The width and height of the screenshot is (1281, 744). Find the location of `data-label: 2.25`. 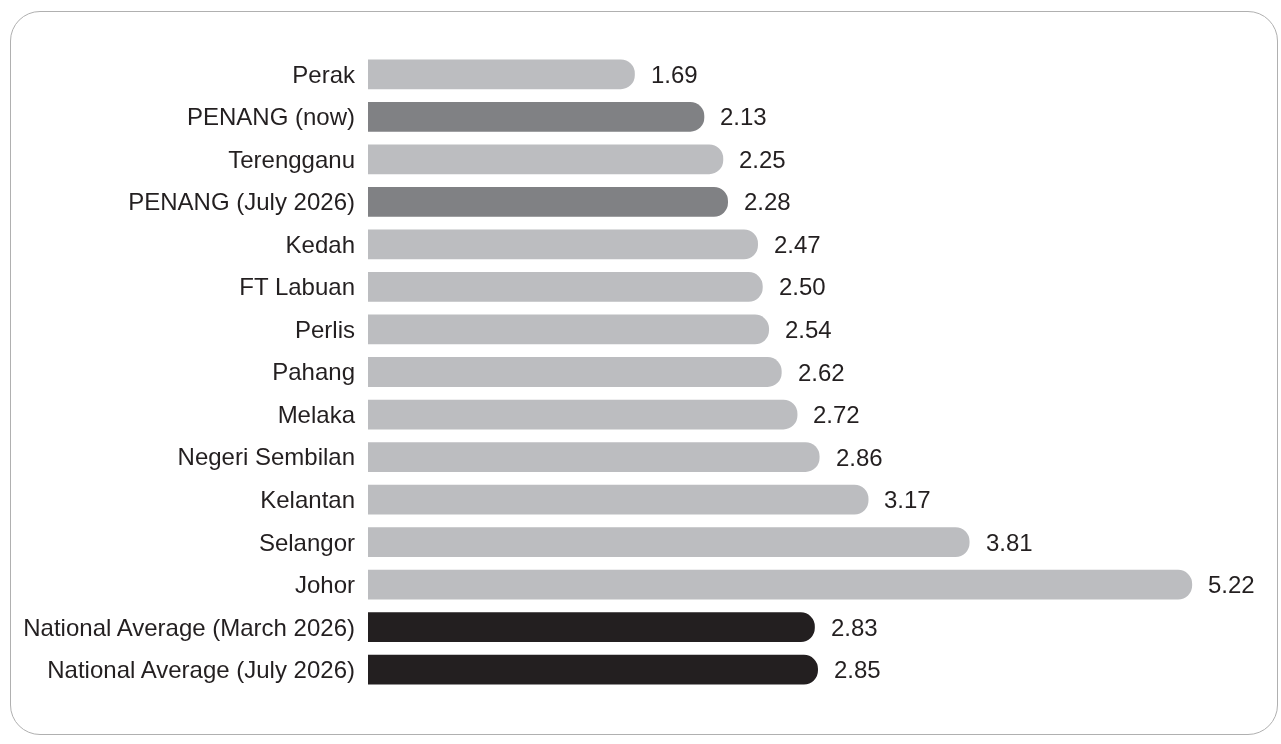

data-label: 2.25 is located at coordinates (762, 159).